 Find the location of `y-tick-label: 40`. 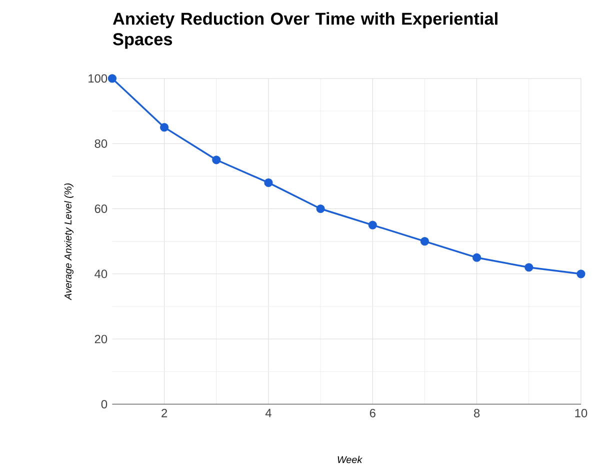

y-tick-label: 40 is located at coordinates (101, 274).